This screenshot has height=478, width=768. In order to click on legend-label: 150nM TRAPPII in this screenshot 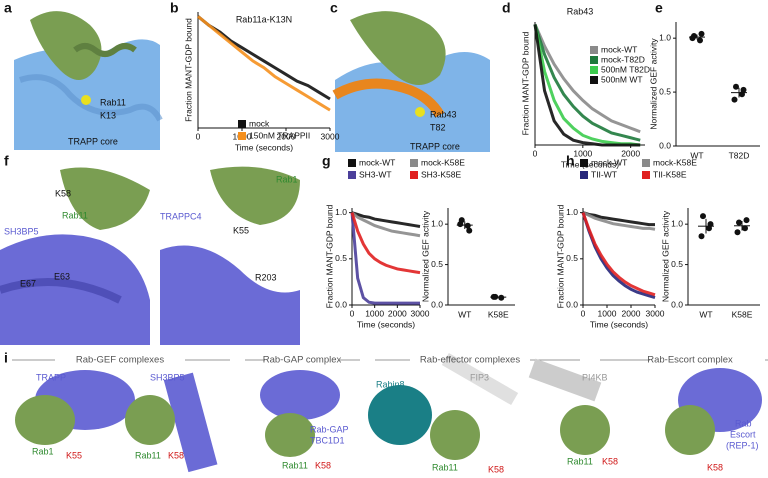, I will do `click(279, 135)`.